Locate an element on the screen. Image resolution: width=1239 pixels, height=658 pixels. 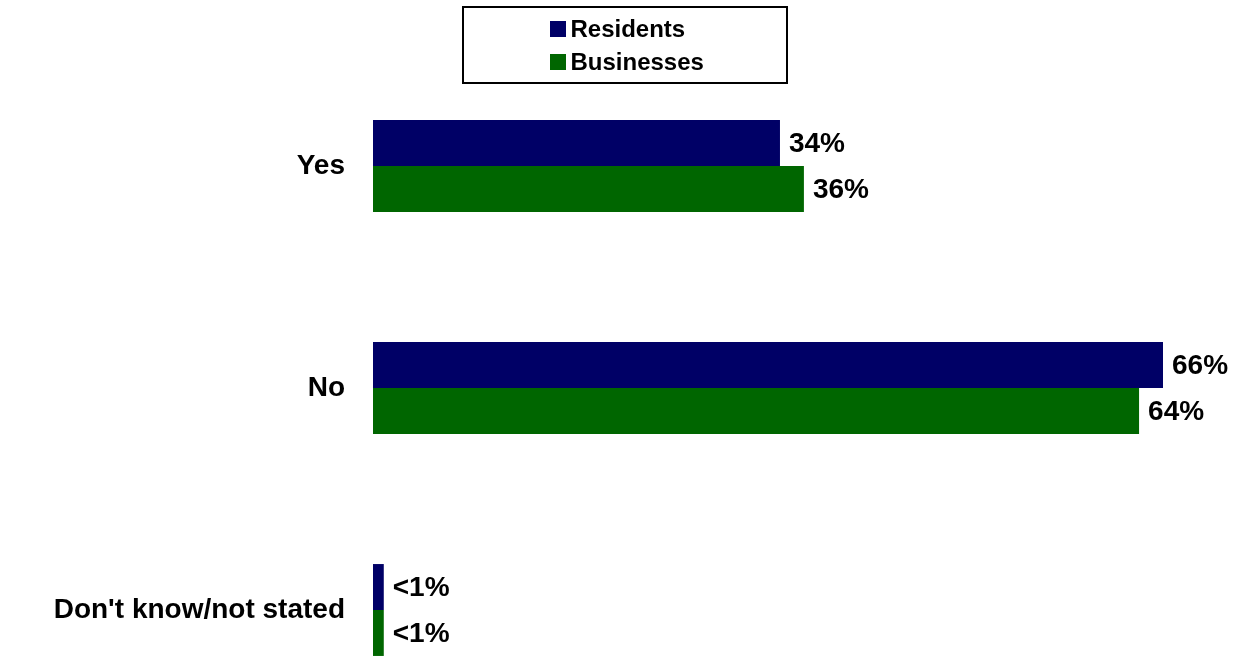
legend-label: Residents is located at coordinates (628, 28).